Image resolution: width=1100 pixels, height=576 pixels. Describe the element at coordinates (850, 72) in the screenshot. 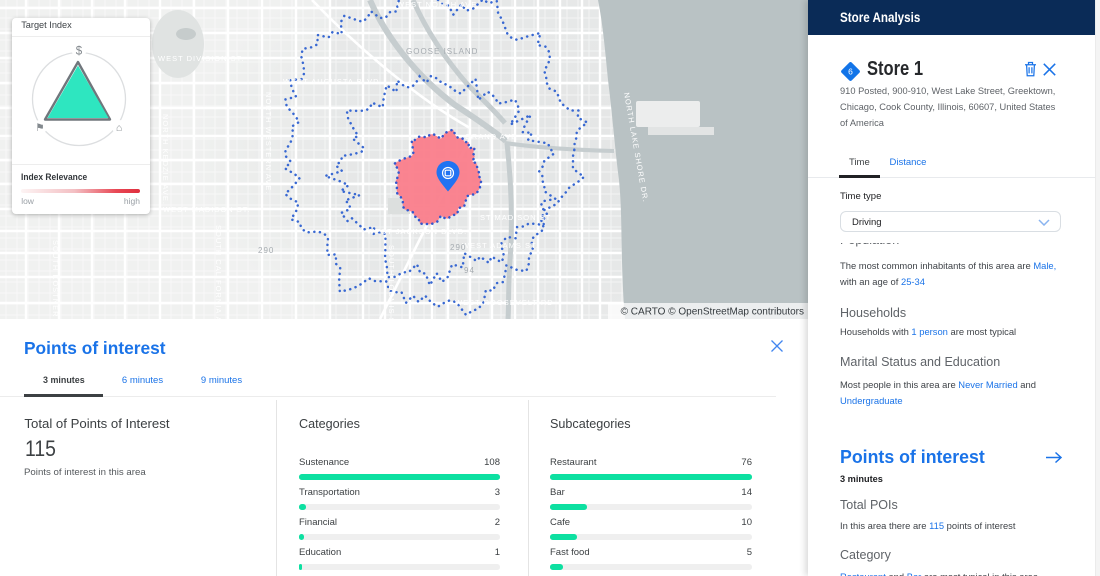

I see `svg-text: 6` at that location.